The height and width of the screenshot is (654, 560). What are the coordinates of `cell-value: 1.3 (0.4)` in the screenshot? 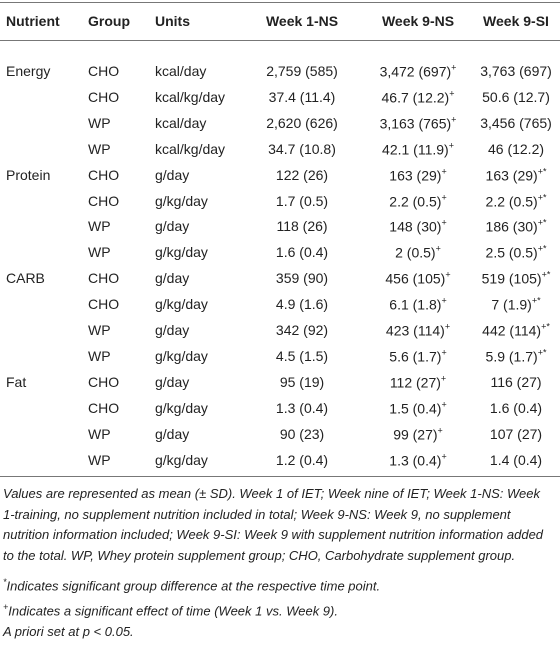 It's located at (415, 459).